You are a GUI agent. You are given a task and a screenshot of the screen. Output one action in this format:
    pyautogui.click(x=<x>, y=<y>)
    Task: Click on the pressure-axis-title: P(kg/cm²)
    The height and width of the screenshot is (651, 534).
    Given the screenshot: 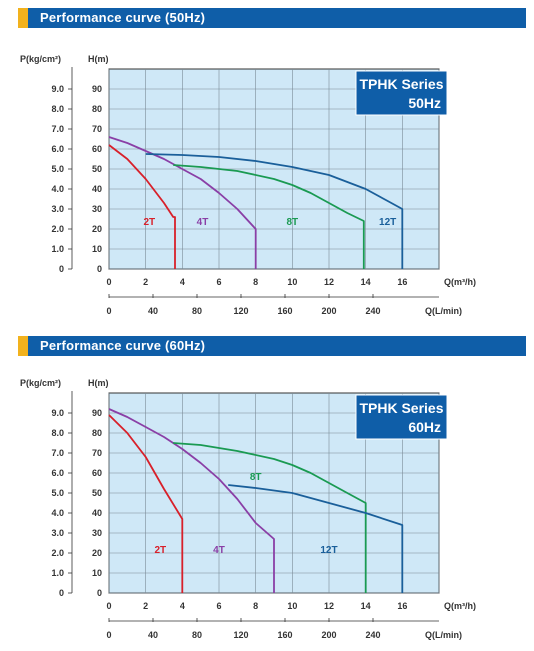 What is the action you would take?
    pyautogui.click(x=40, y=383)
    